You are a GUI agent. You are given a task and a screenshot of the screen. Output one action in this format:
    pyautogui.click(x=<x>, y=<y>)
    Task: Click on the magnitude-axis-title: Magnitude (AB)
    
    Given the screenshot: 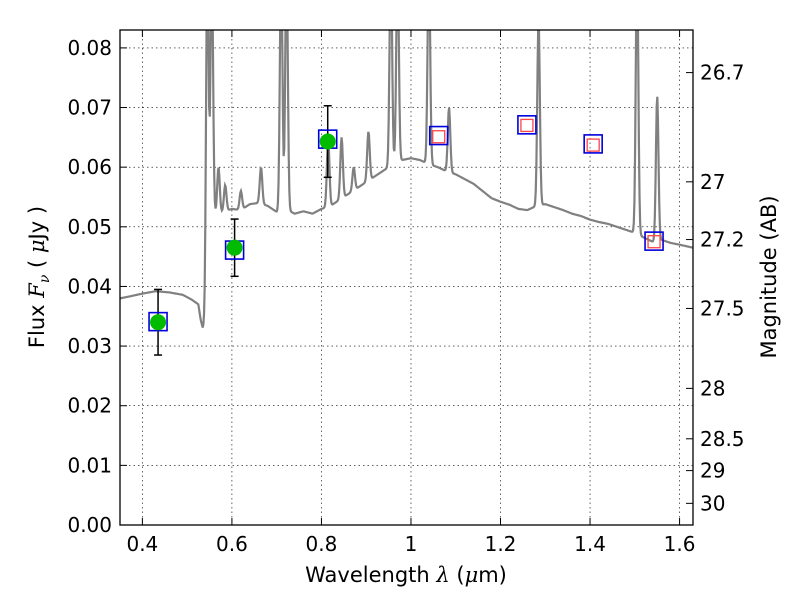 What is the action you would take?
    pyautogui.click(x=769, y=276)
    